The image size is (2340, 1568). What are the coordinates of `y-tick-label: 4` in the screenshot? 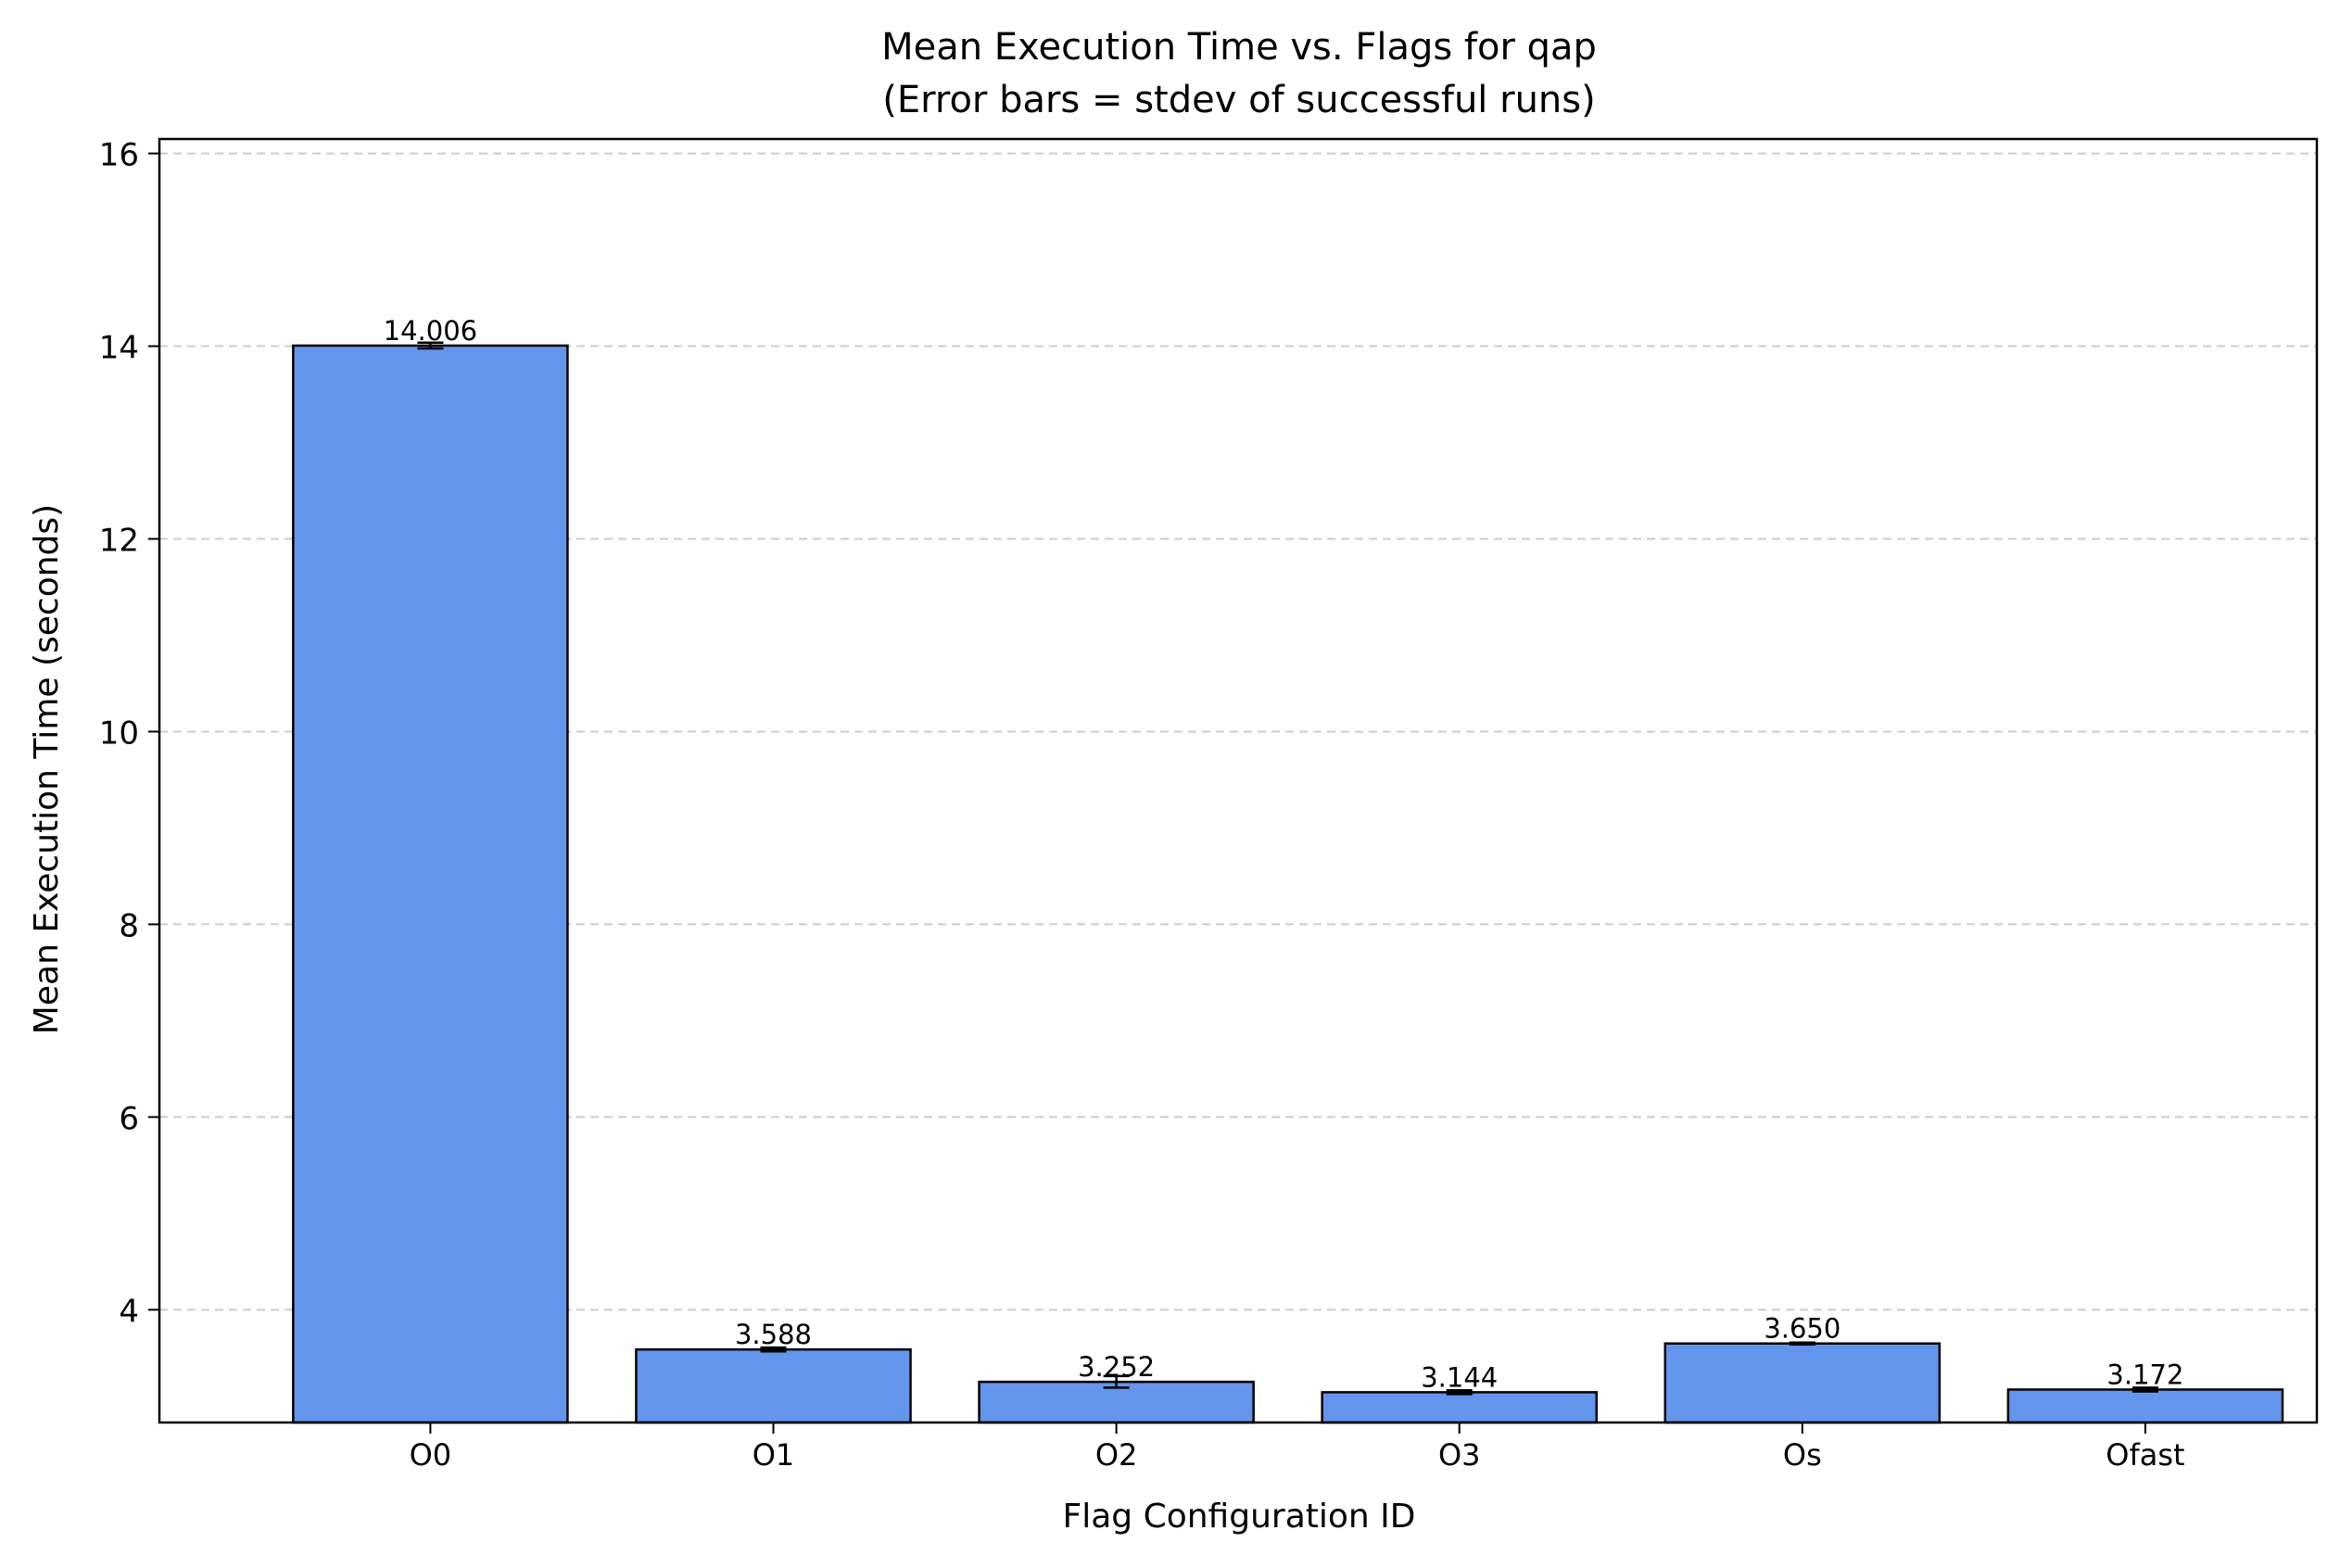 It's located at (129, 1311).